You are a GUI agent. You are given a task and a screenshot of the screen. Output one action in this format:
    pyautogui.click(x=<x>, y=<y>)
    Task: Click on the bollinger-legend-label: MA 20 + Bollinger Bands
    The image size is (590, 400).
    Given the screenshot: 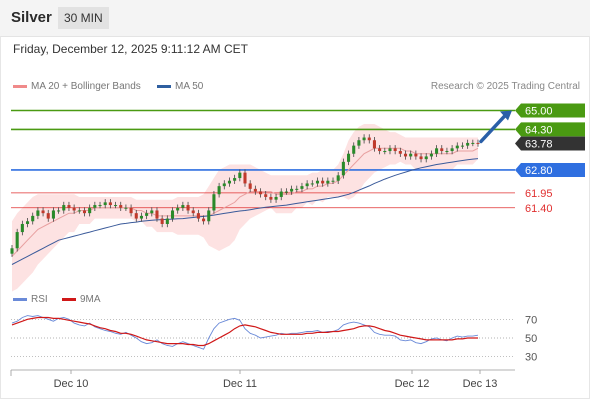 What is the action you would take?
    pyautogui.click(x=86, y=86)
    